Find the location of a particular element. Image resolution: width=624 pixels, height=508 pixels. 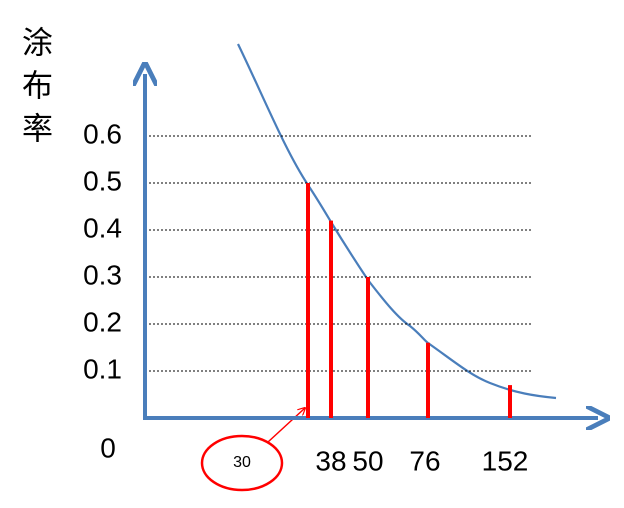

x-tick-label: 30 is located at coordinates (242, 462).